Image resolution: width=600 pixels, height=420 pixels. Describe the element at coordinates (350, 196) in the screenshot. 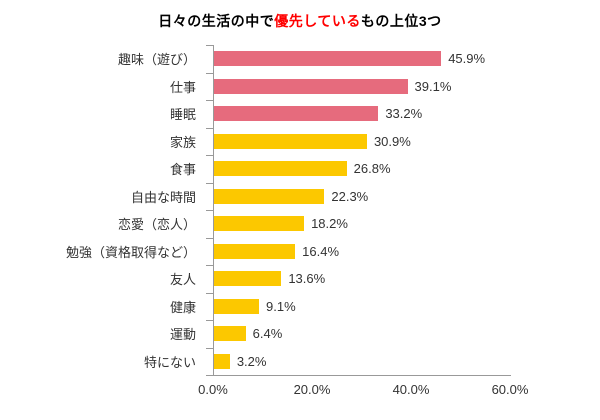

I see `bar-value-label: 22.3%` at that location.